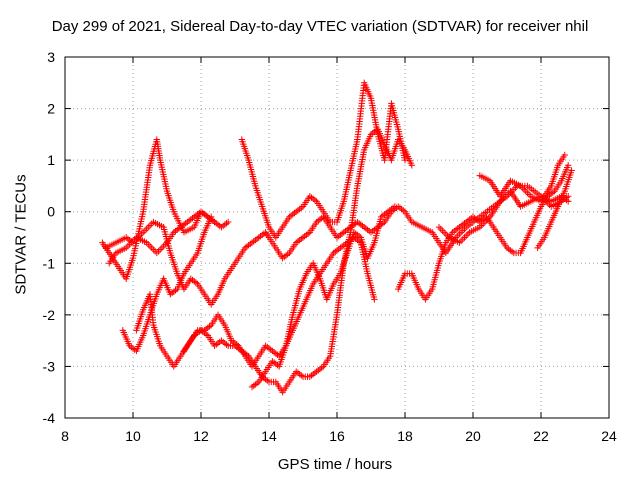 This screenshot has height=480, width=640. I want to click on x-tick-label: 16, so click(337, 436).